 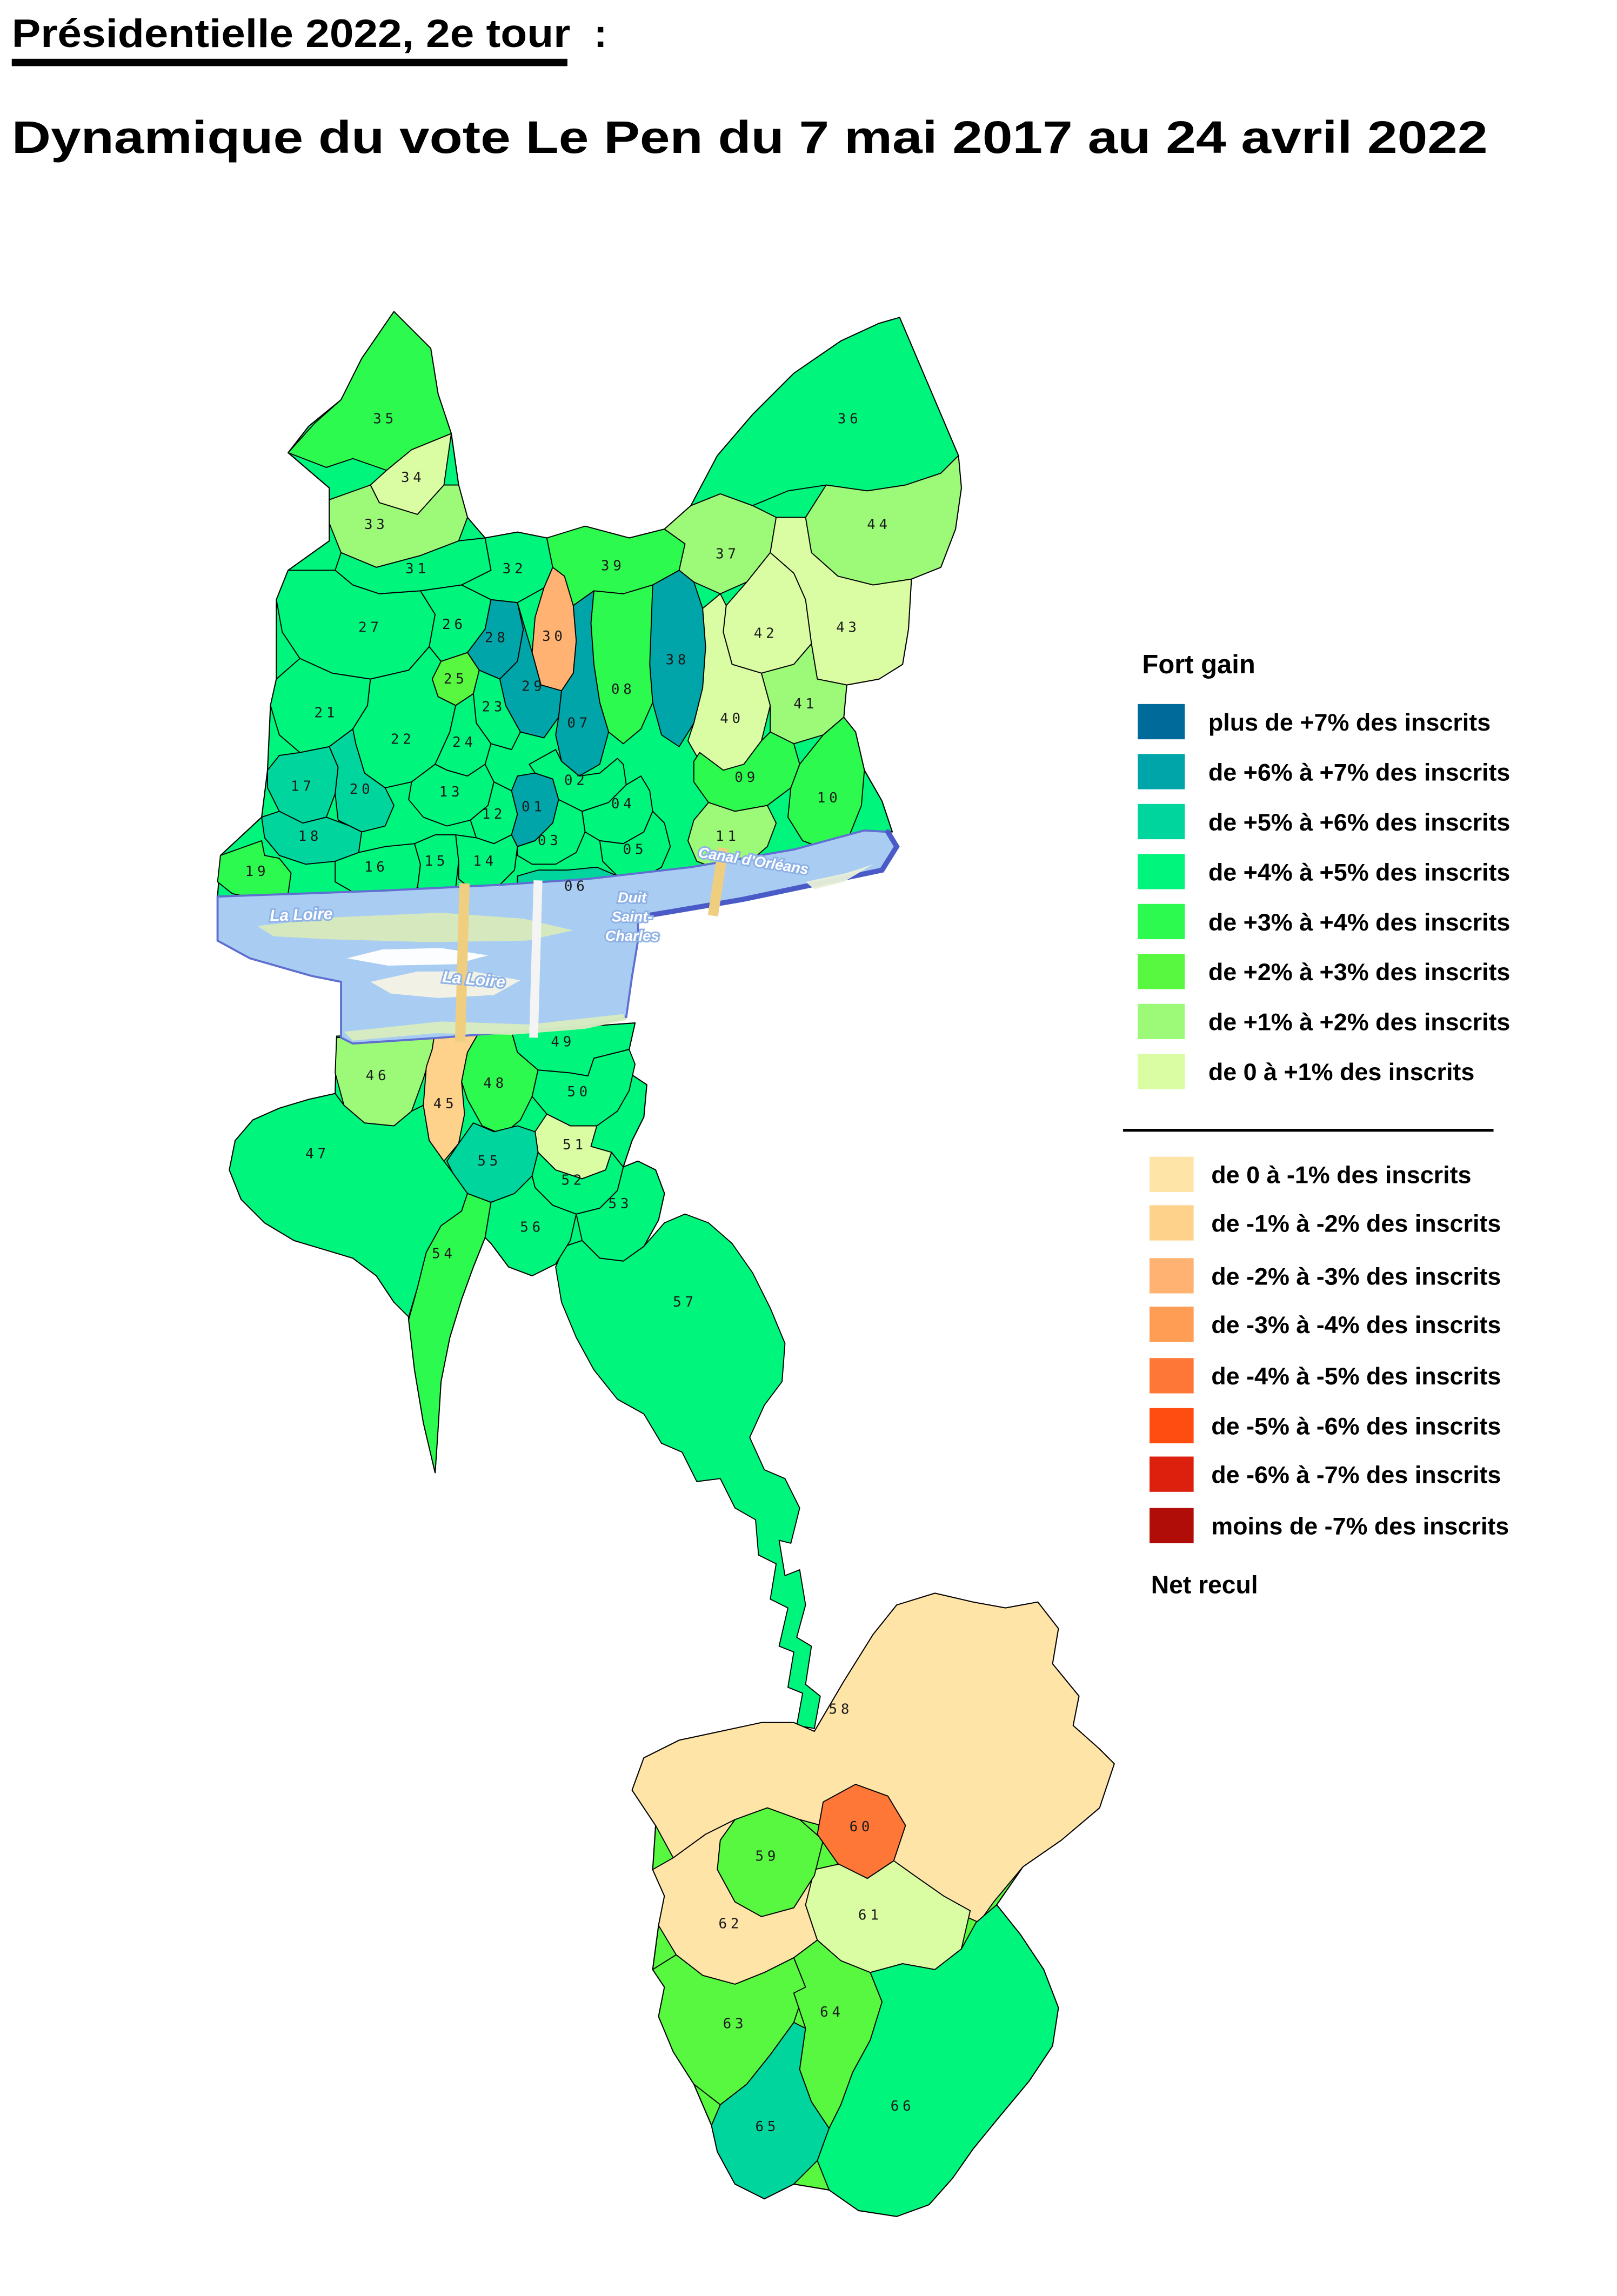 What do you see at coordinates (326, 713) in the screenshot?
I see `district-label-21: 21` at bounding box center [326, 713].